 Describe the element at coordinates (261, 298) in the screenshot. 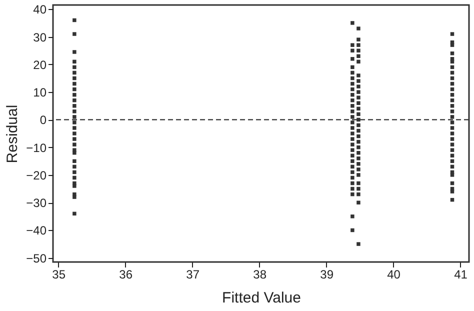

I see `x-axis-title: Fitted Value` at that location.